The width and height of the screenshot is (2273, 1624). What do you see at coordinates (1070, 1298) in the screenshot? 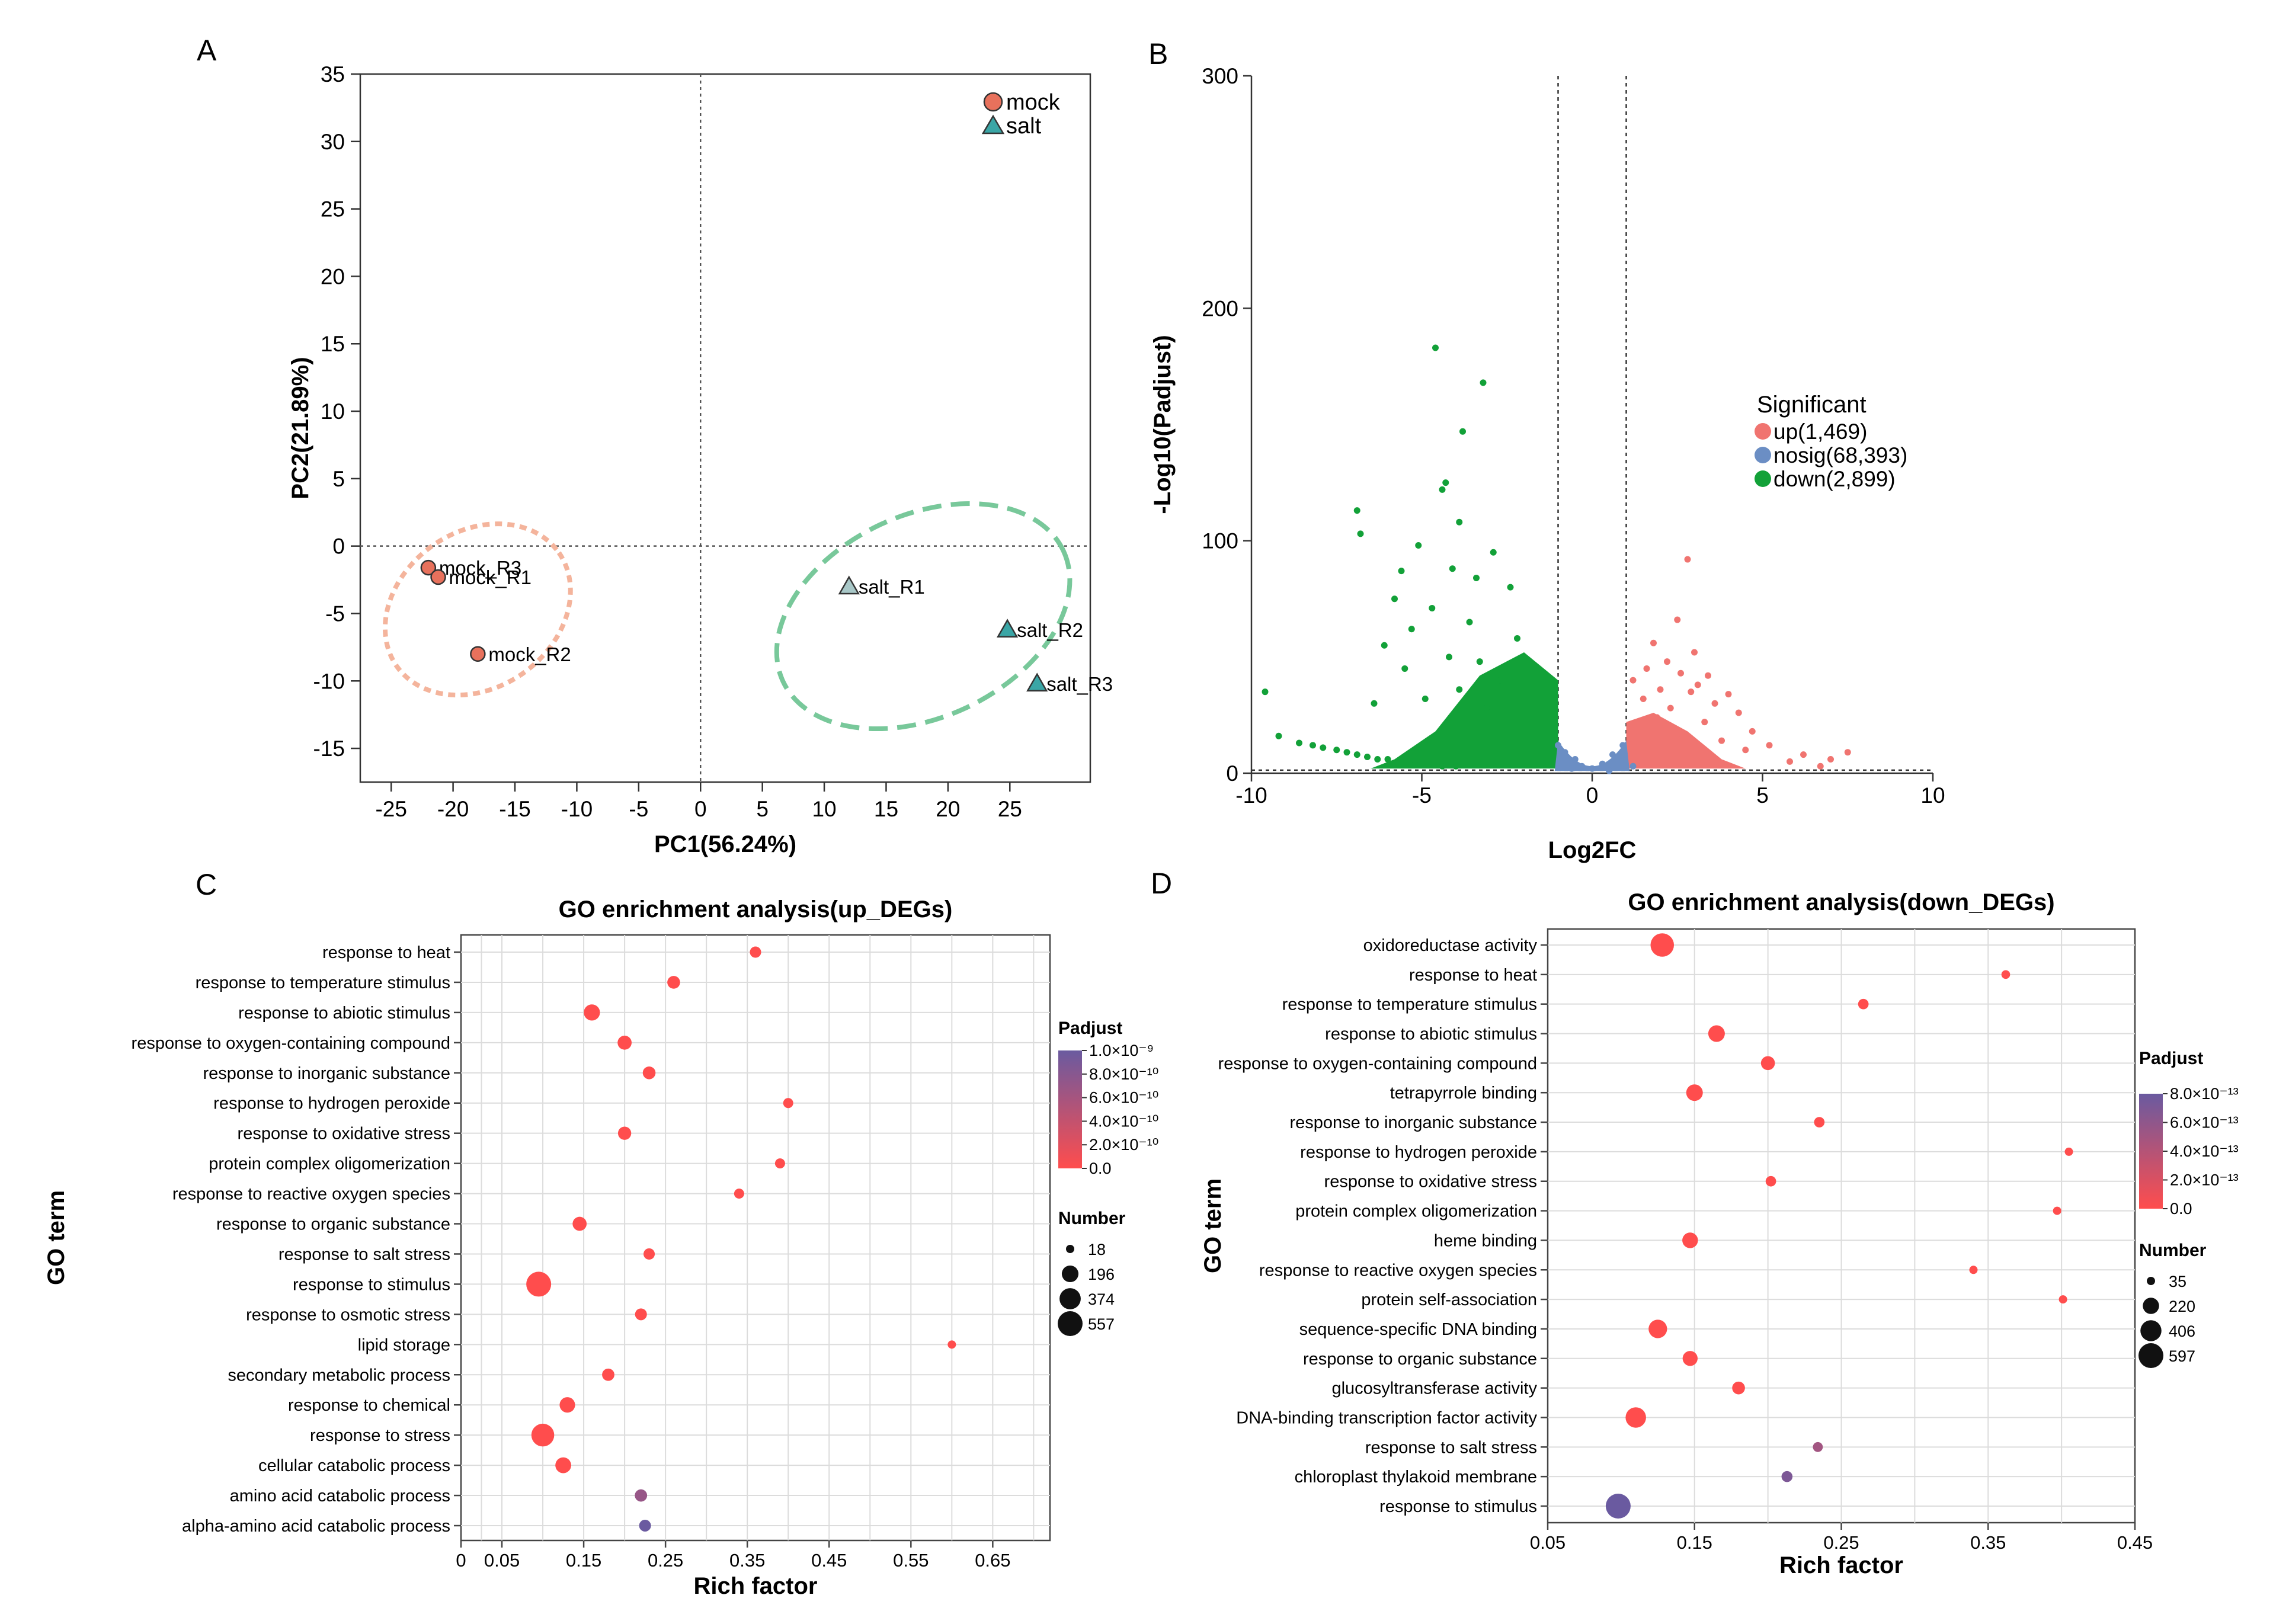
I see `go-up-size-legend-marker` at bounding box center [1070, 1298].